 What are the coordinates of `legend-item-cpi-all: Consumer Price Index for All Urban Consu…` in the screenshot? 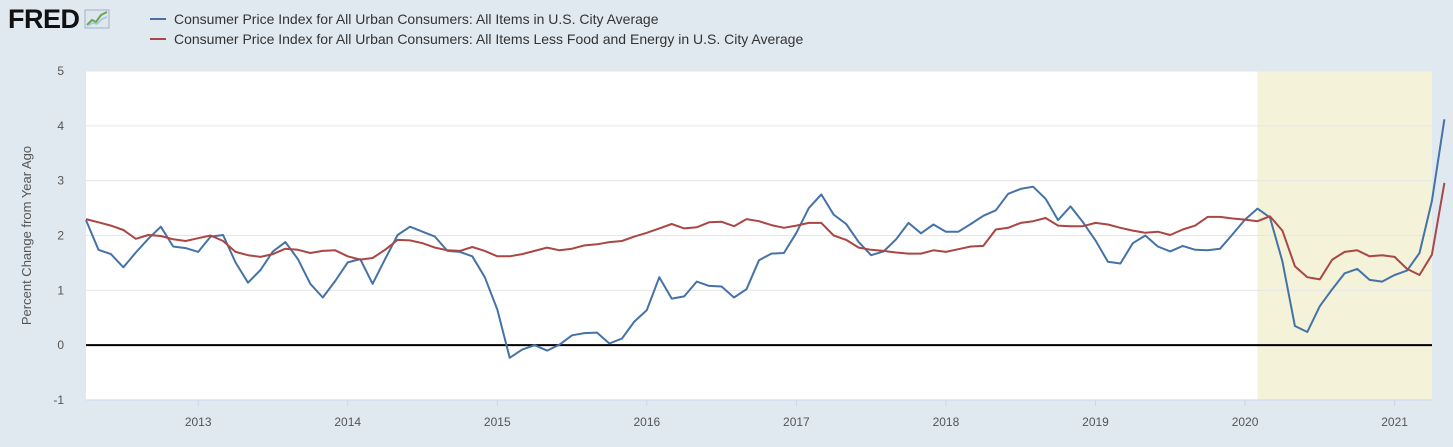 It's located at (476, 19).